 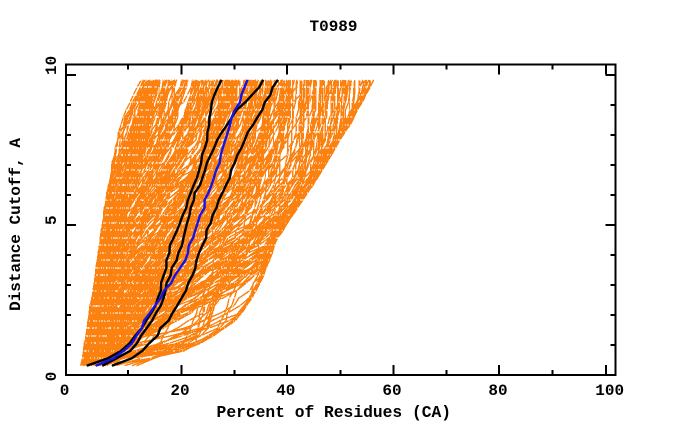 What do you see at coordinates (52, 220) in the screenshot?
I see `svg-text: 5` at bounding box center [52, 220].